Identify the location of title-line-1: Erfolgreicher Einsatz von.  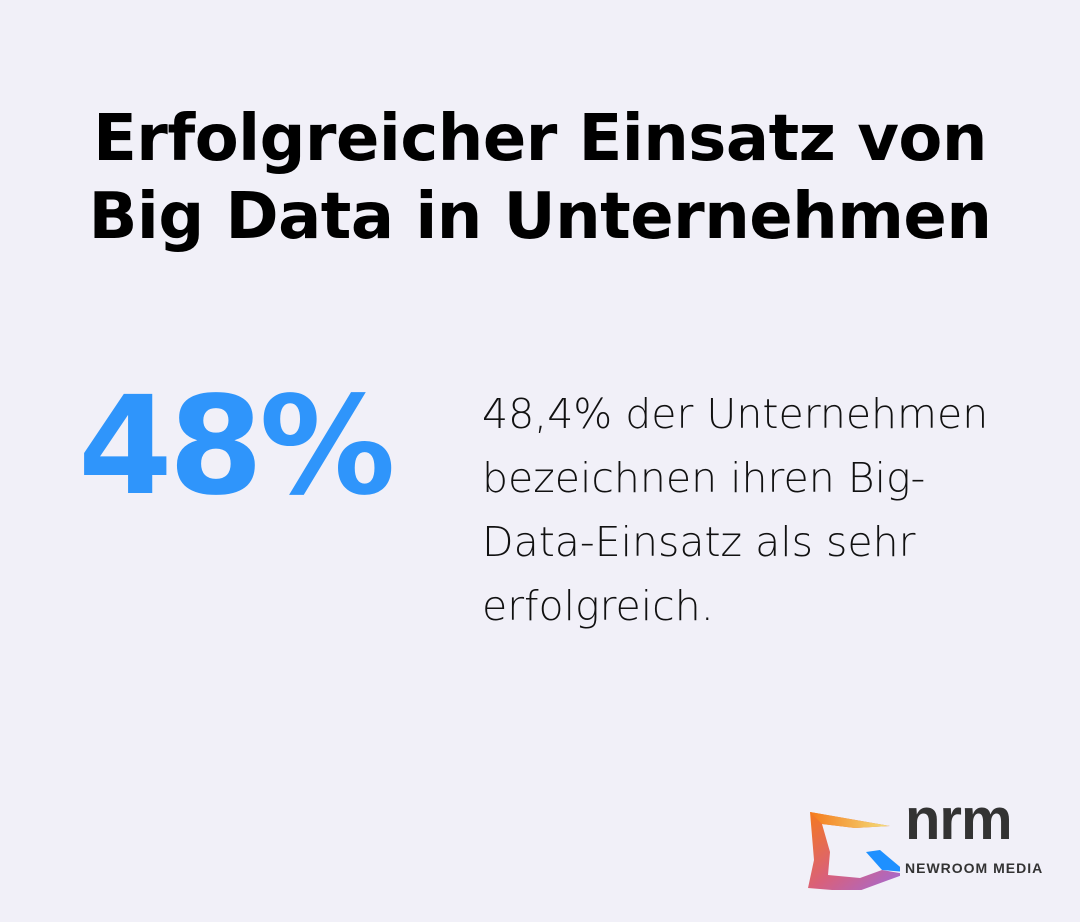
(540, 139).